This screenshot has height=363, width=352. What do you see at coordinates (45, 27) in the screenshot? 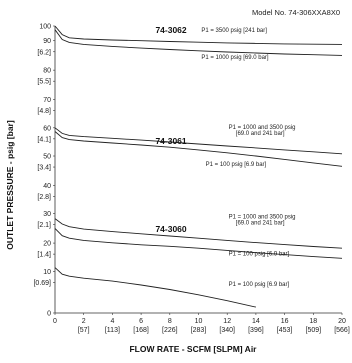
I see `y-tick-label: 100` at bounding box center [45, 27].